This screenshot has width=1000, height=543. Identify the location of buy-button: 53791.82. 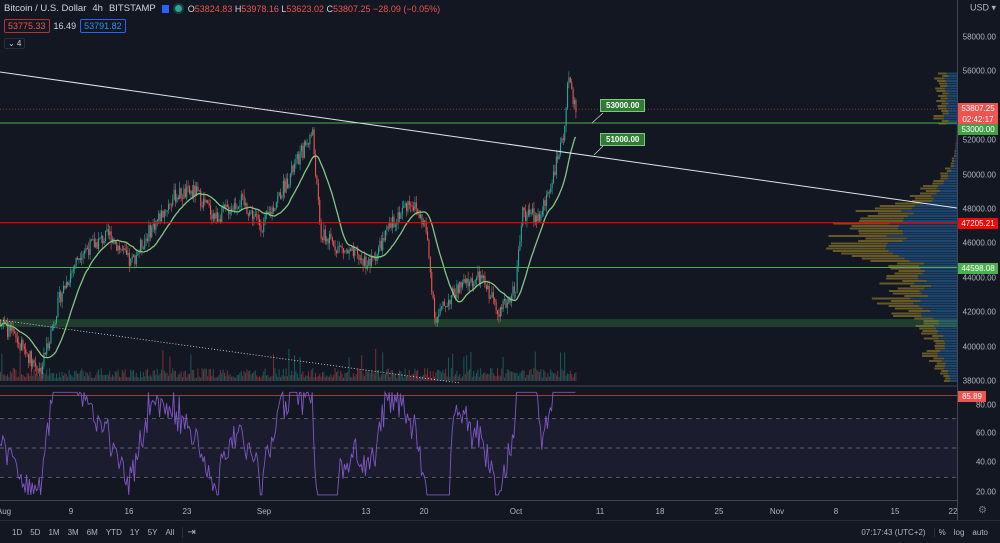
(103, 26).